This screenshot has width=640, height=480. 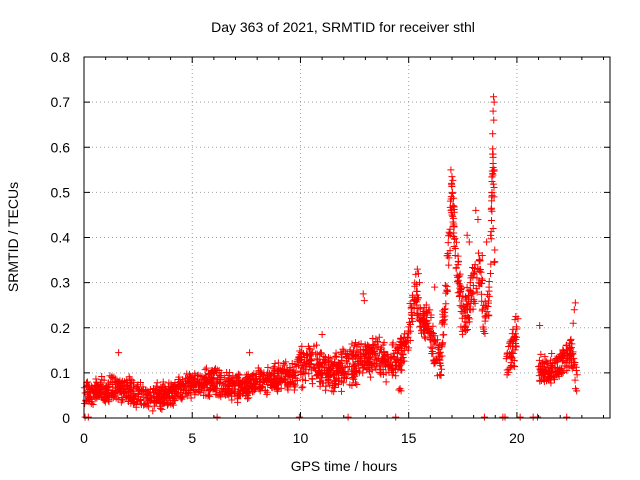 I want to click on y-axis-label: SRMTID / TECUs, so click(x=13, y=237).